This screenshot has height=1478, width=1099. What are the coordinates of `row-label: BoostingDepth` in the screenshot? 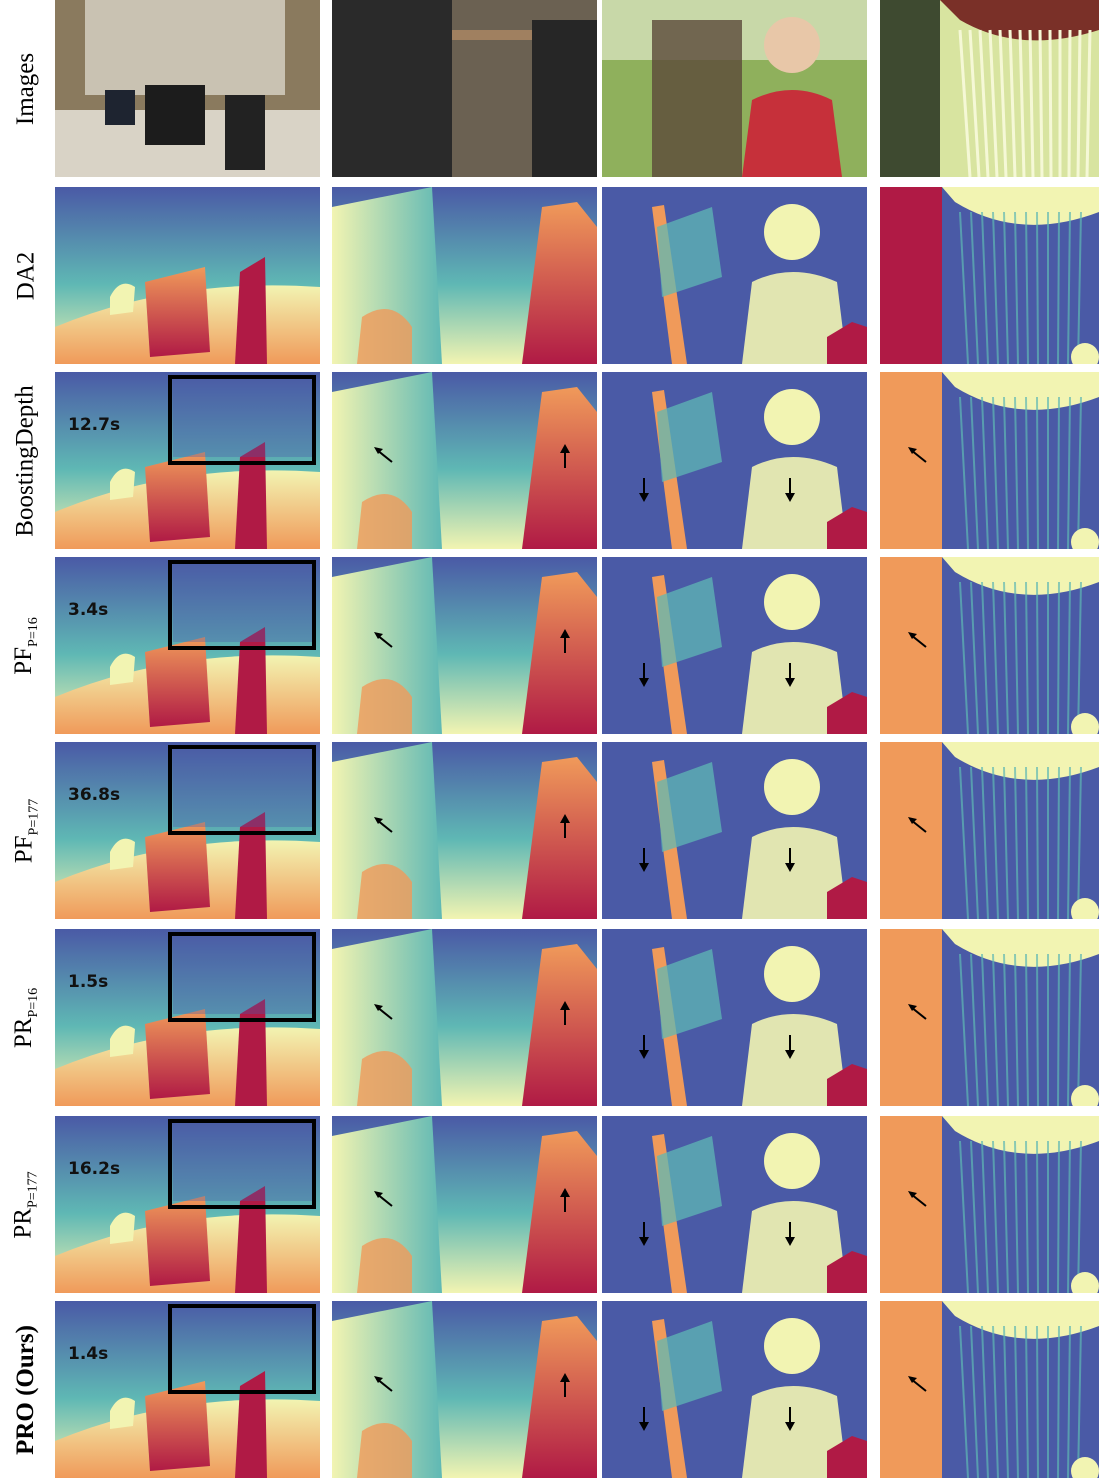 It's located at (26, 460).